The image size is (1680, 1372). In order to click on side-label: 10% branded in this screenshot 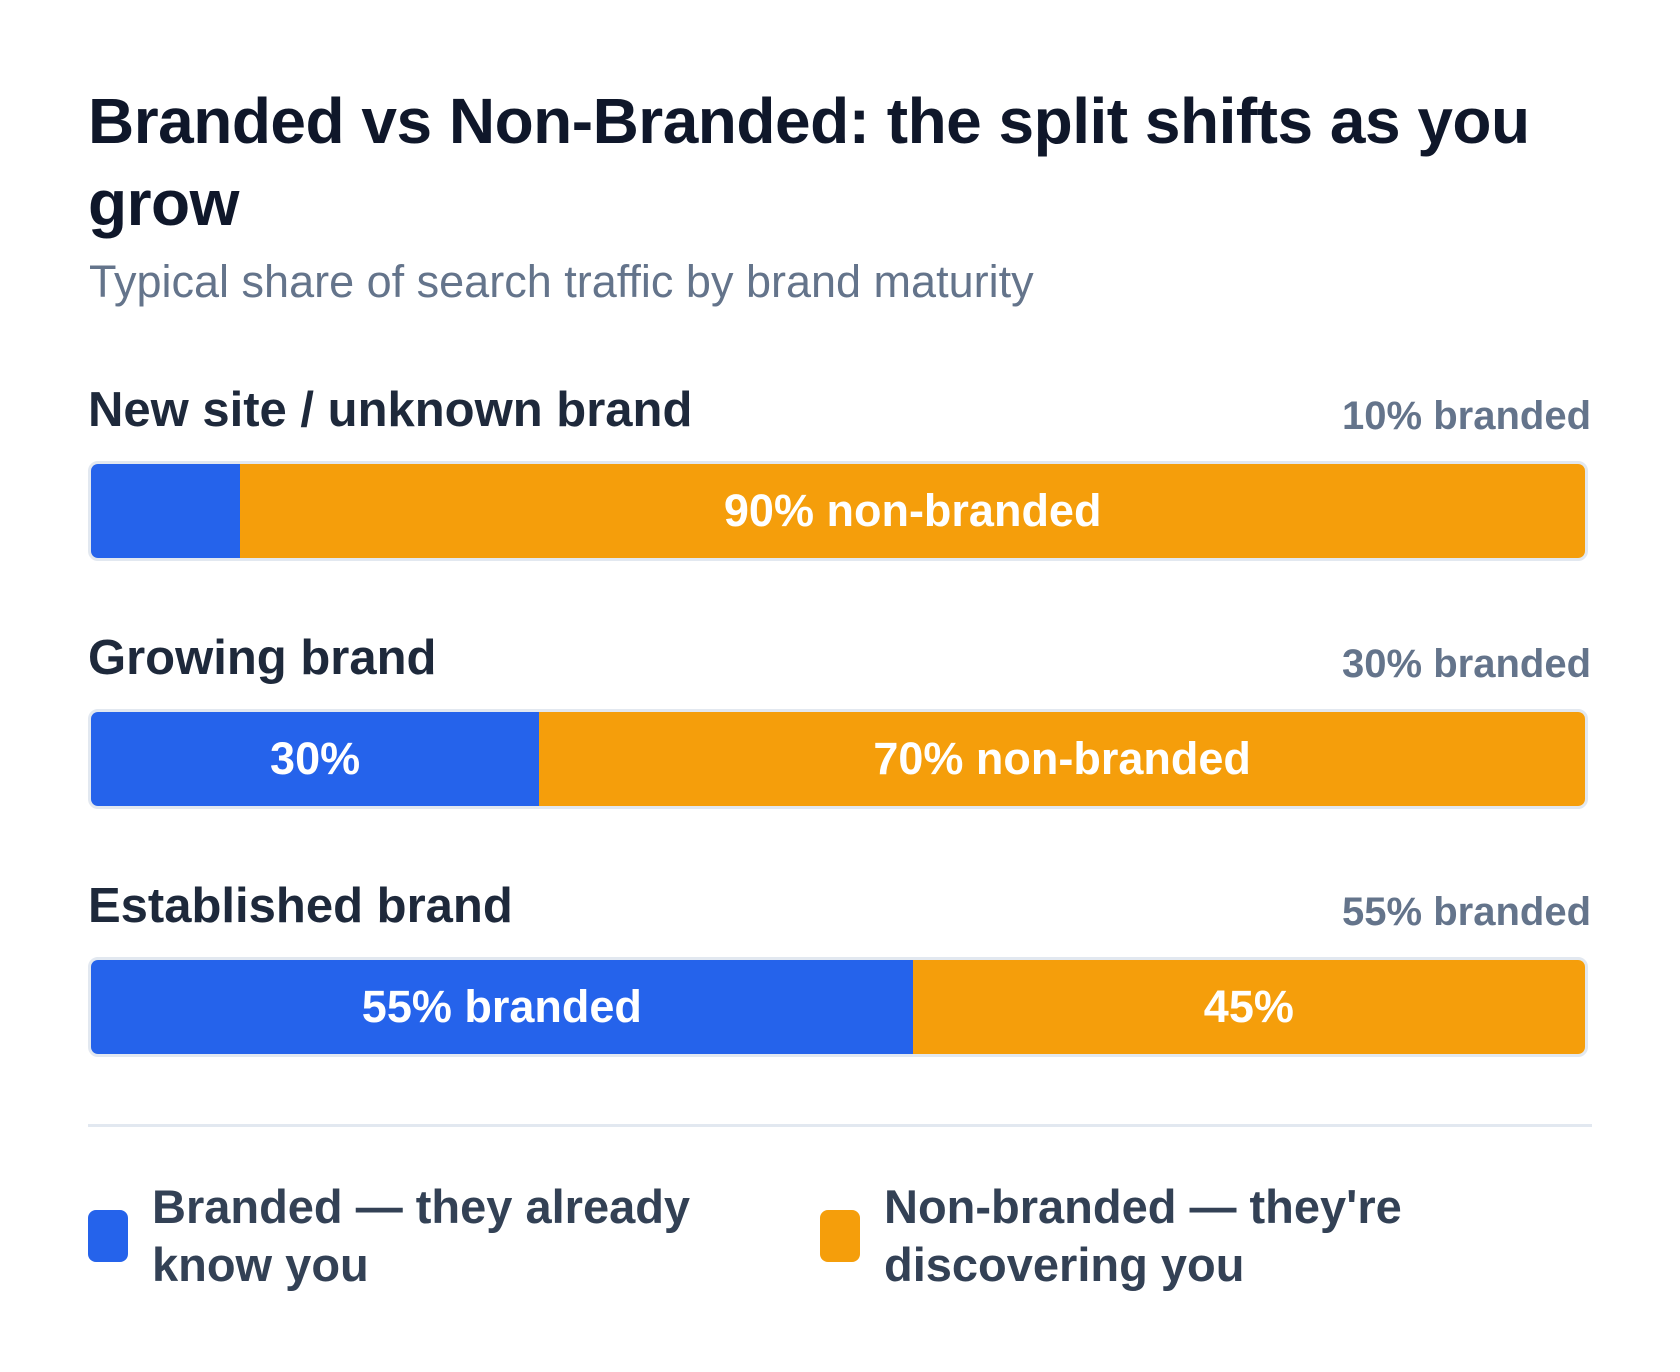, I will do `click(1466, 416)`.